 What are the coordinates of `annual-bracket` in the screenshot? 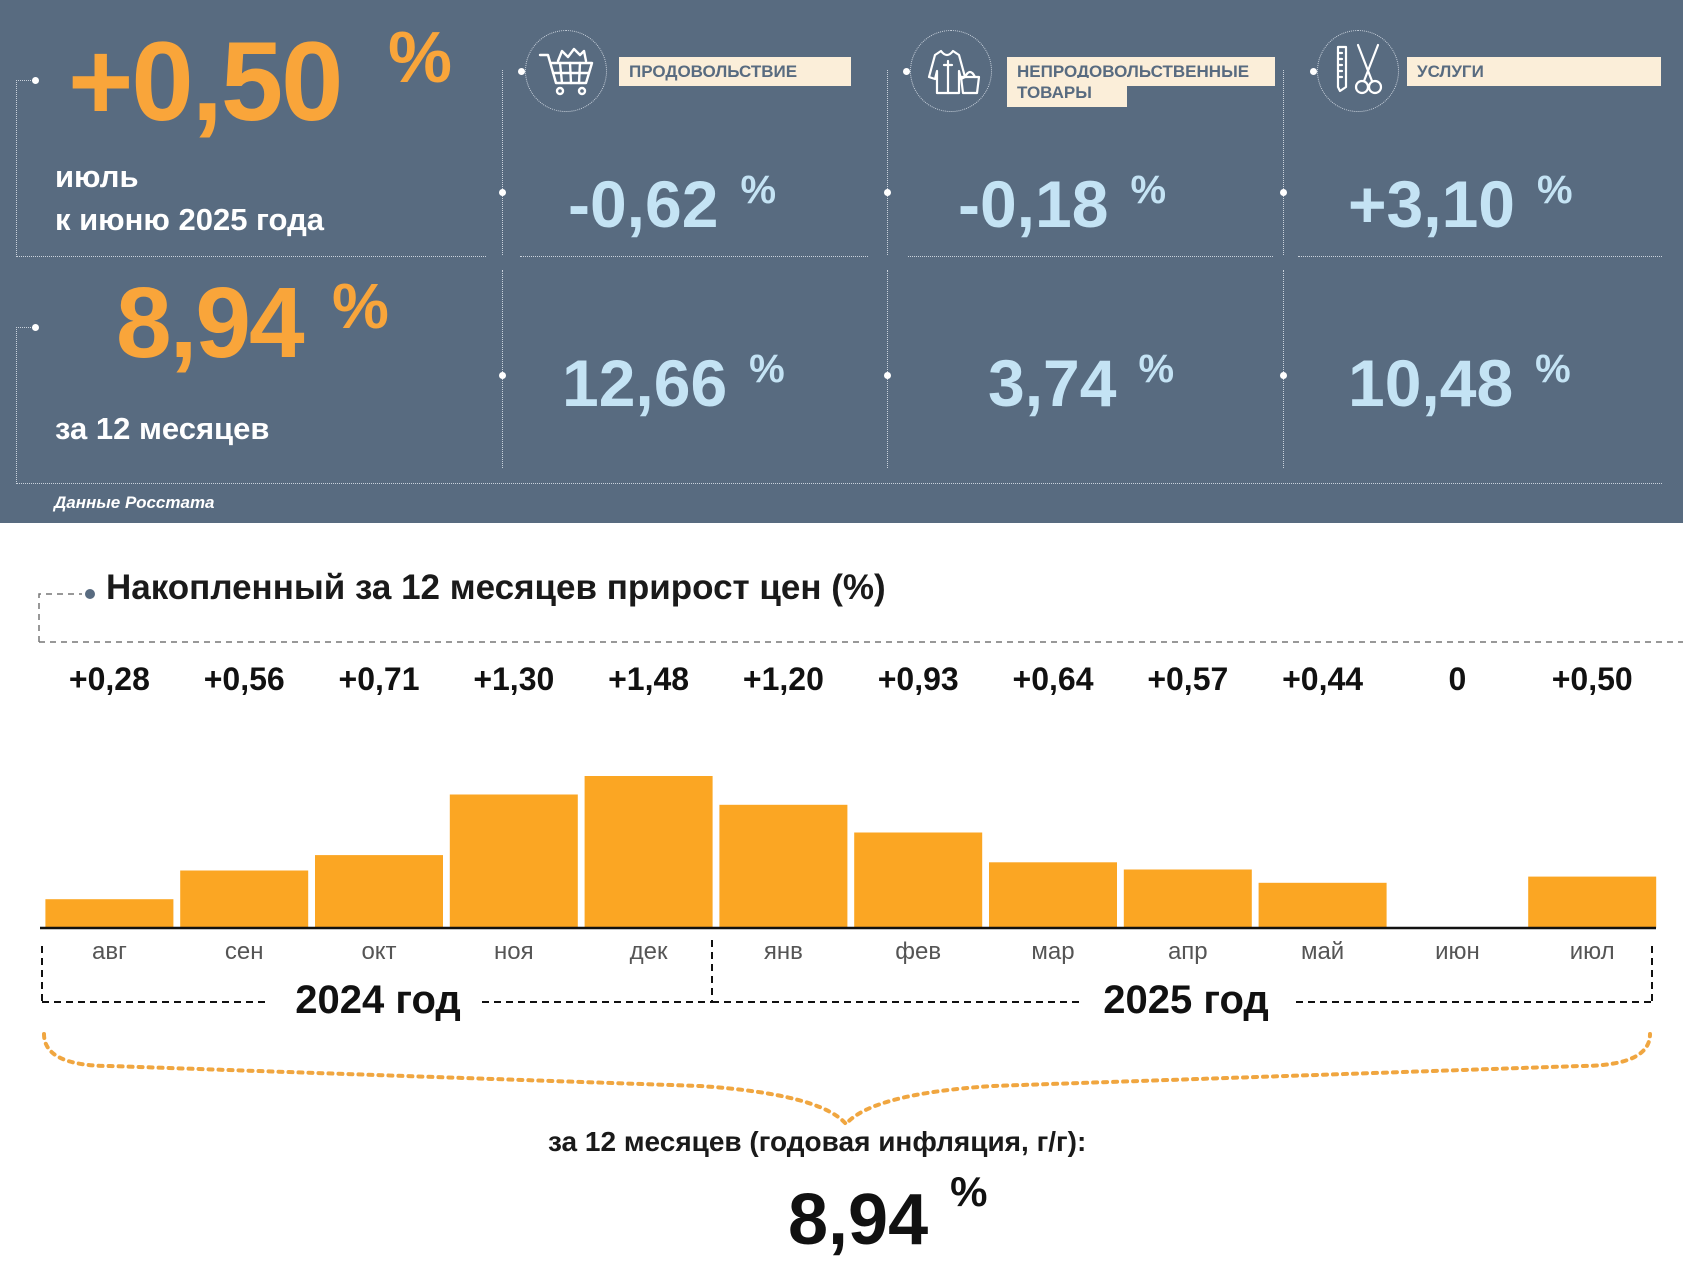 It's located at (25, 405).